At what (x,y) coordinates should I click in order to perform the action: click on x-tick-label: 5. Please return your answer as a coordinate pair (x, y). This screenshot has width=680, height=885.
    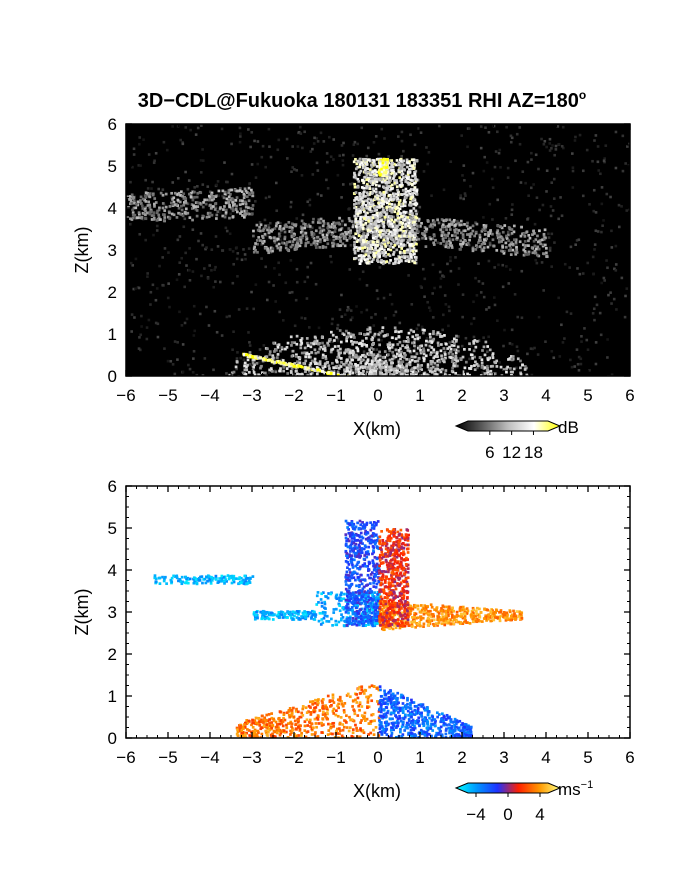
    Looking at the image, I should click on (587, 395).